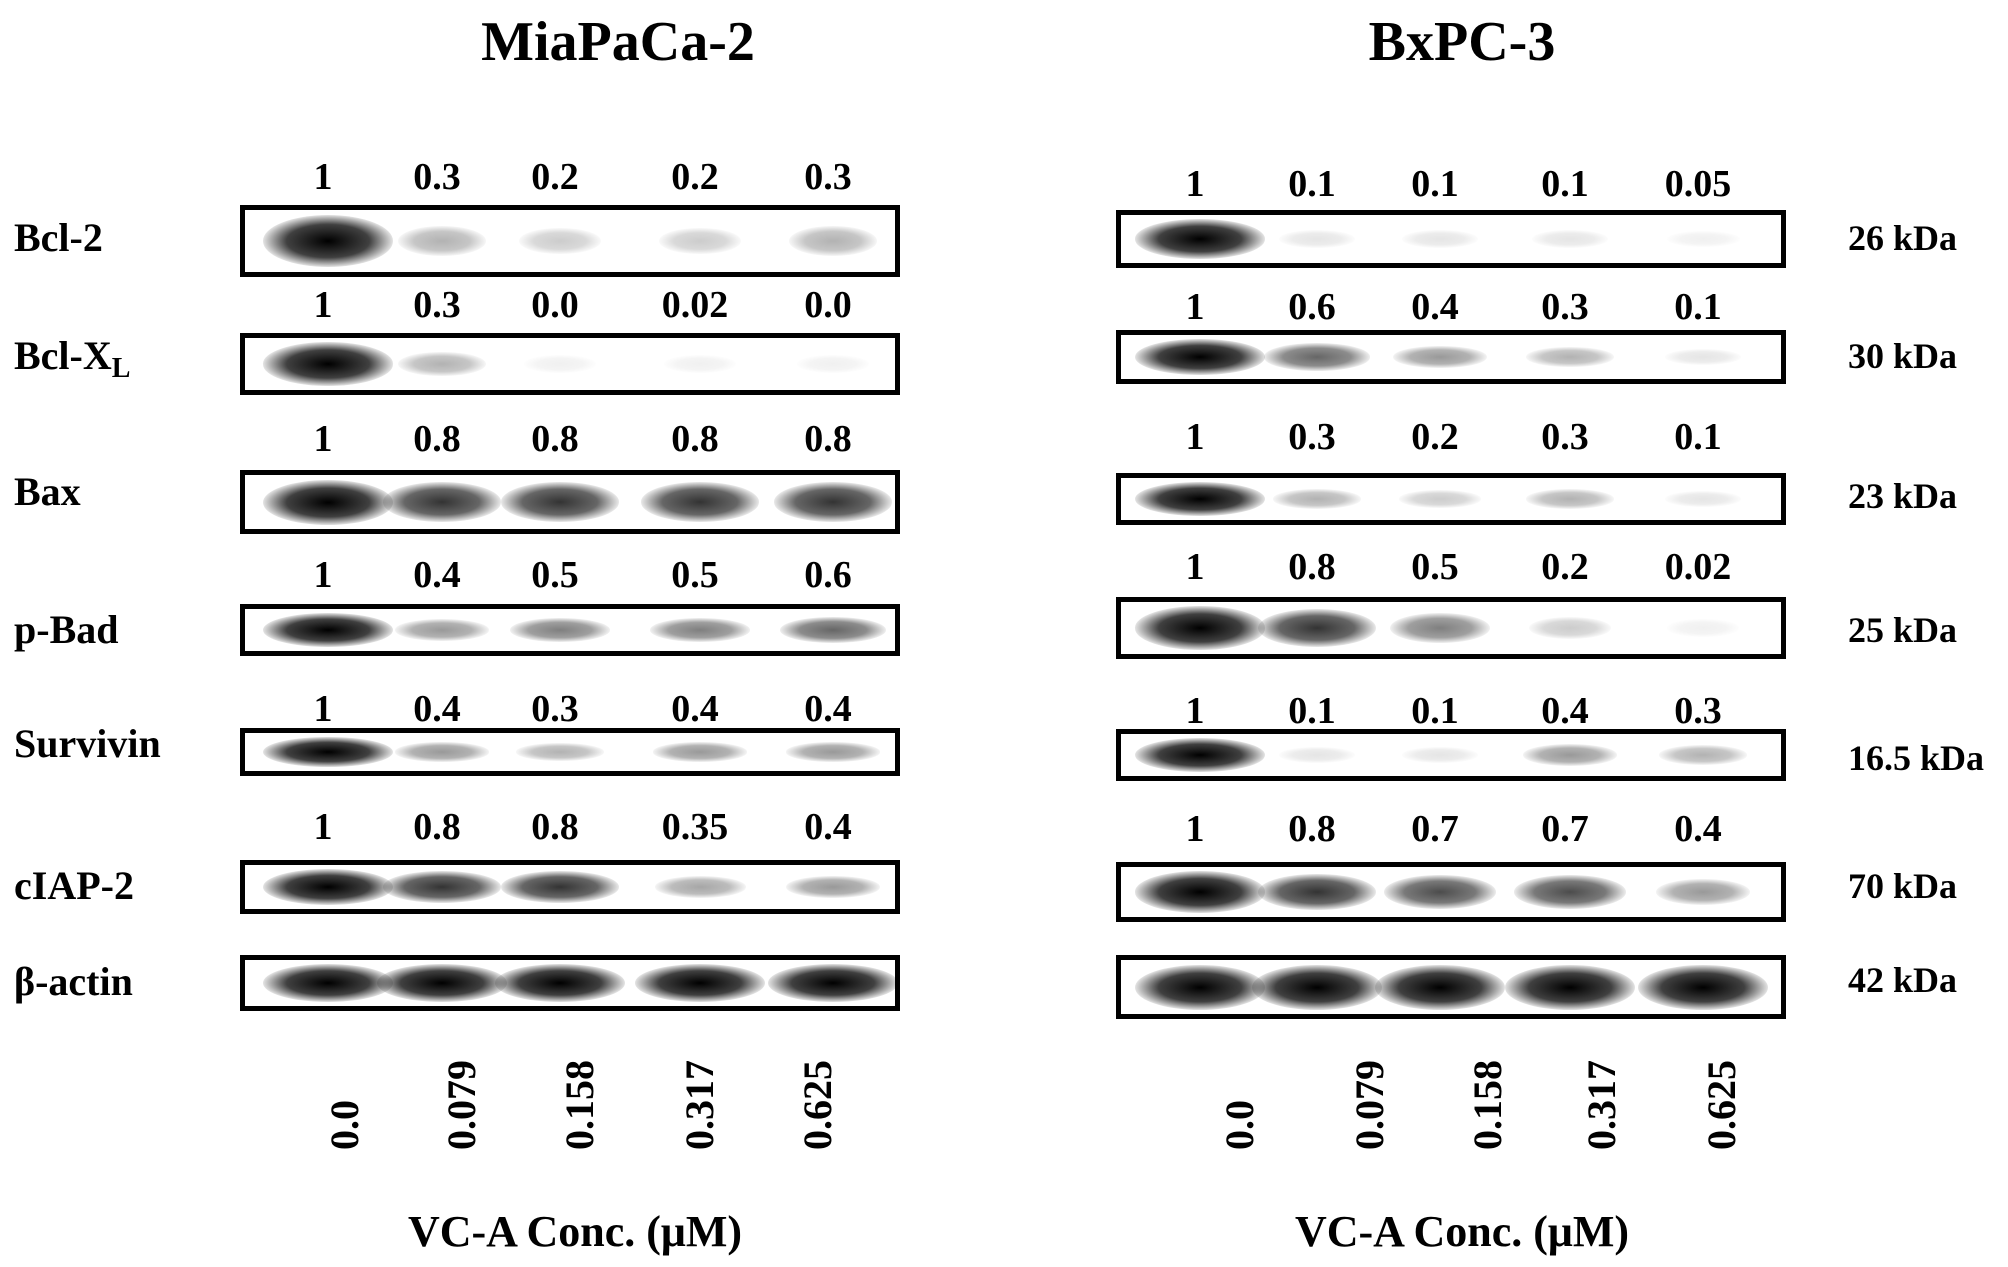  I want to click on molecular-weight-label: 16.5 kDa, so click(1916, 758).